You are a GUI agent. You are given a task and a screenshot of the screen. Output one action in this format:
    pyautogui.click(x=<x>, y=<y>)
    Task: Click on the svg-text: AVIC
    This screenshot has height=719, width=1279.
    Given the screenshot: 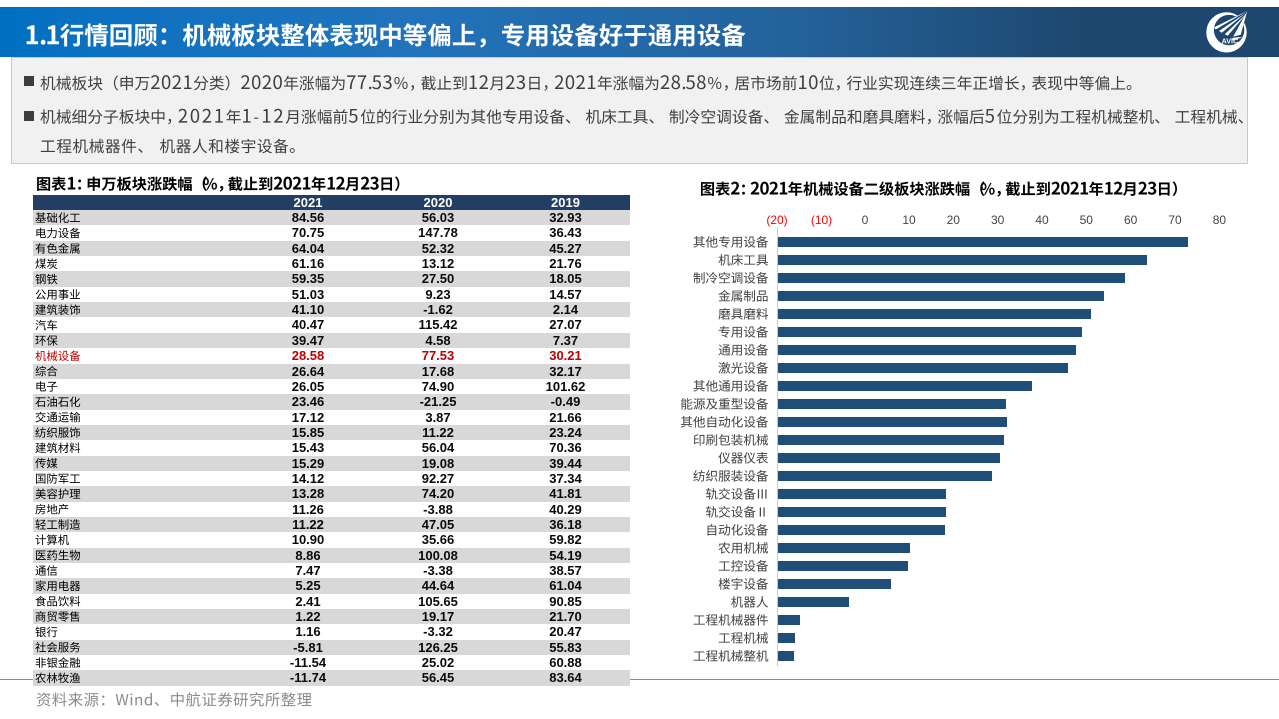 What is the action you would take?
    pyautogui.click(x=1230, y=41)
    